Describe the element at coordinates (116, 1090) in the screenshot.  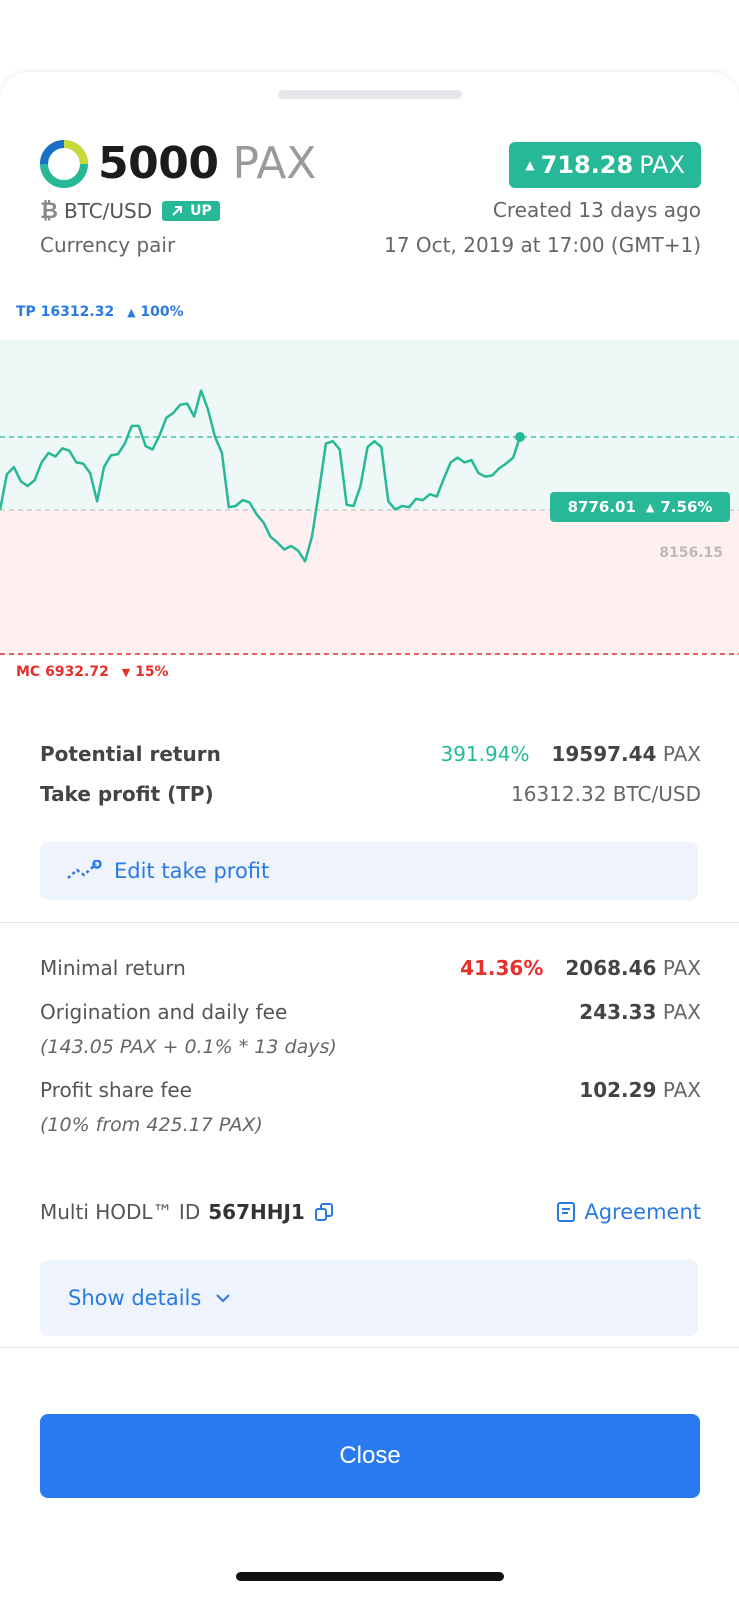
I see `profit-share-label: Profit share fee` at that location.